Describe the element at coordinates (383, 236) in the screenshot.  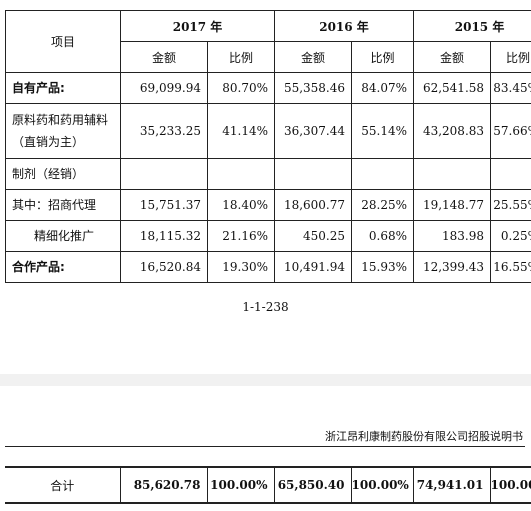
I see `cell-value: 0.68%` at that location.